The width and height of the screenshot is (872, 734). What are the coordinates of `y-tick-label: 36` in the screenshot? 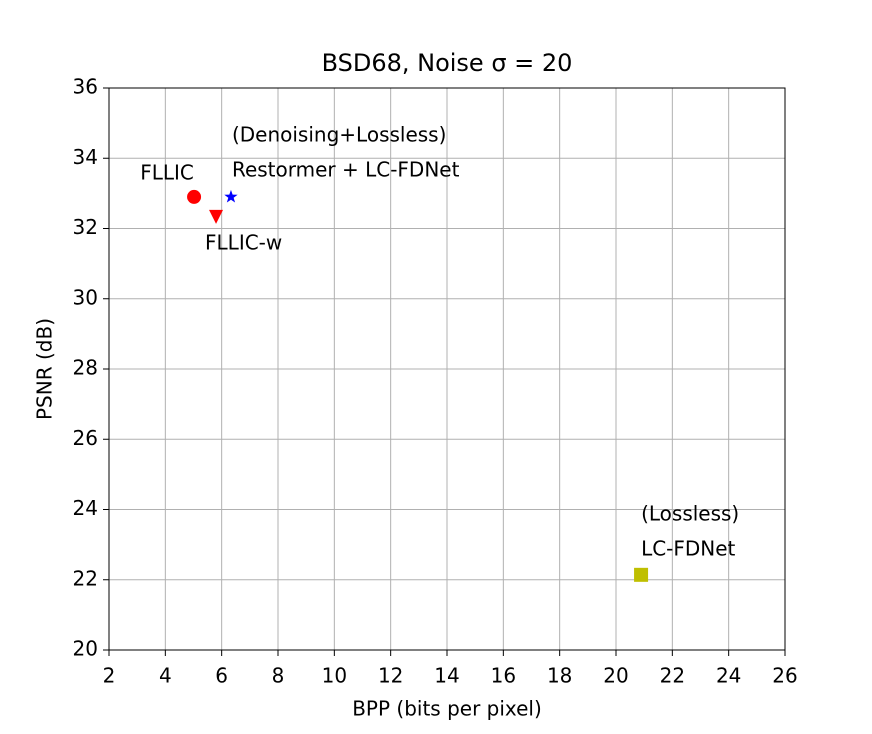 It's located at (85, 87).